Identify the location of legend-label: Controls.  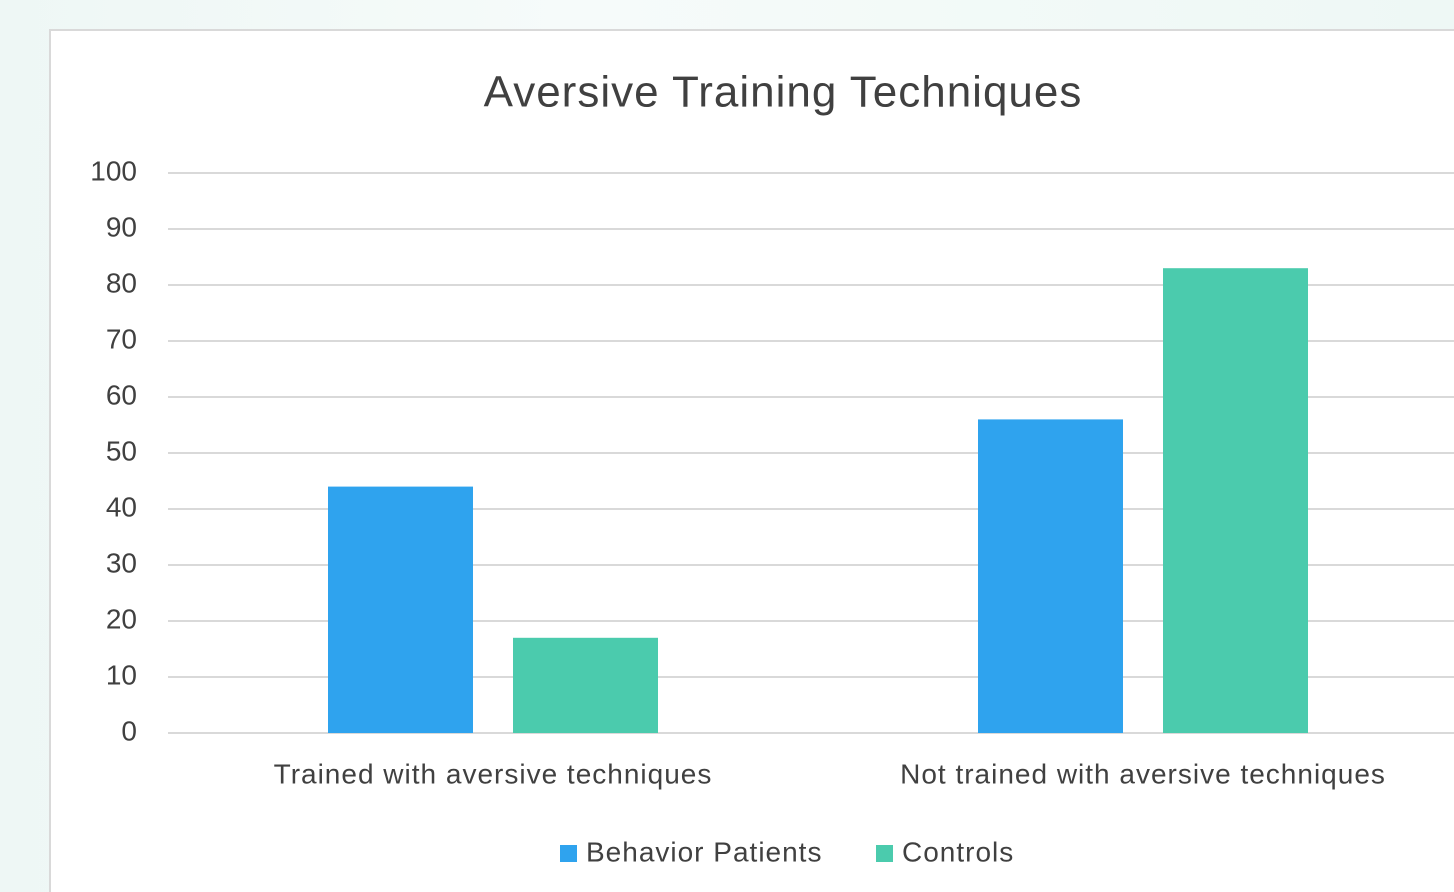
(958, 851).